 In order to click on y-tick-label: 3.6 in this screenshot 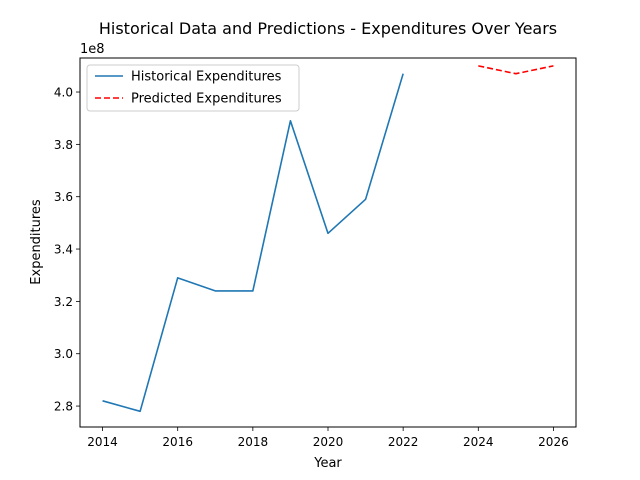, I will do `click(63, 197)`.